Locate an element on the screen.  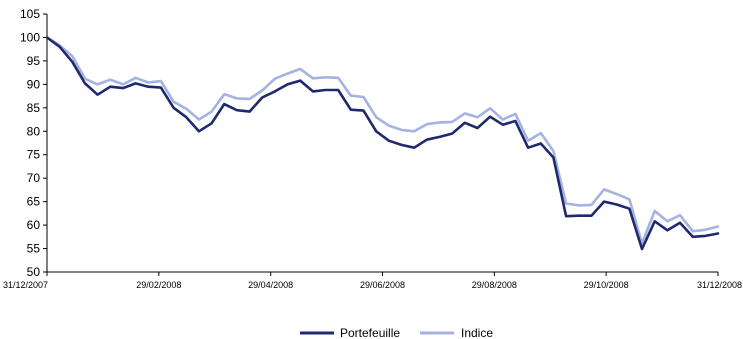
x-tick-label: 31/12/2007 is located at coordinates (25, 285).